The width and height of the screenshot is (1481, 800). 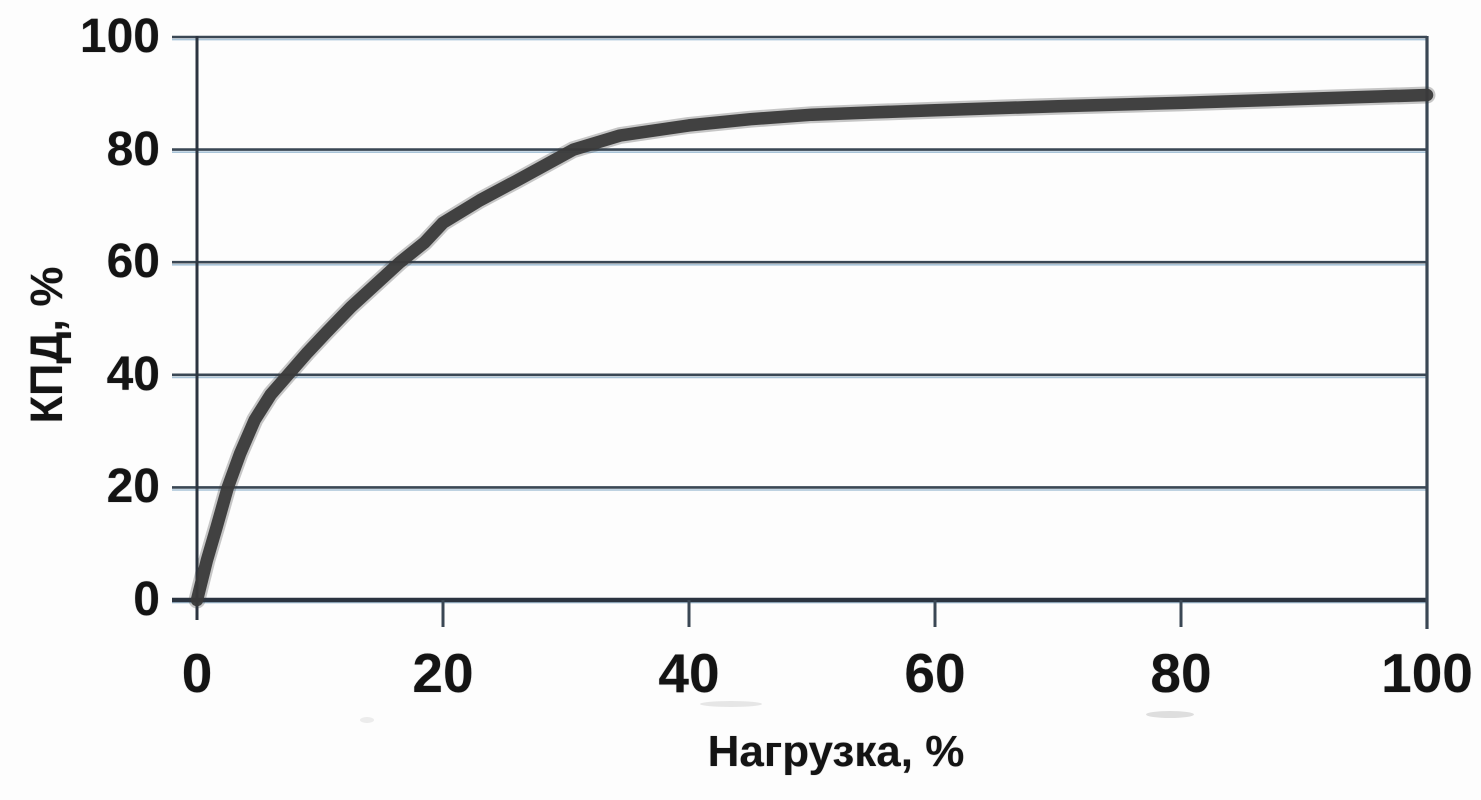 I want to click on y-tick-label-0: 0, so click(x=146, y=599).